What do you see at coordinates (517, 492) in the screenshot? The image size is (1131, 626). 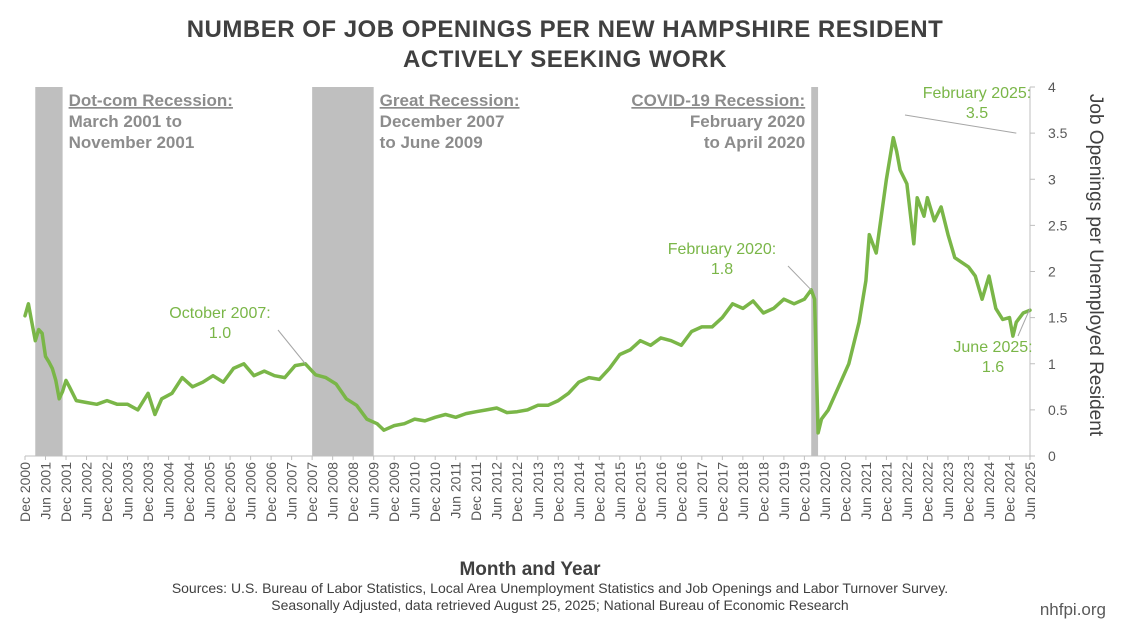 I see `x-tick-label-24: Dec 2012` at bounding box center [517, 492].